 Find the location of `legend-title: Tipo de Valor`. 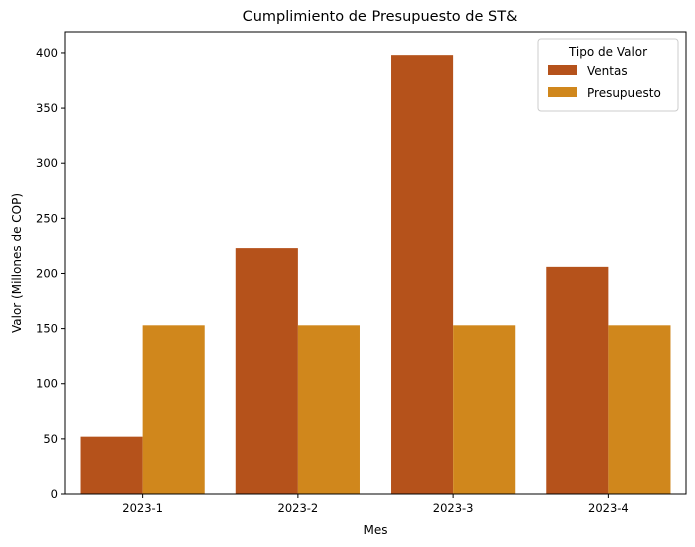

legend-title: Tipo de Valor is located at coordinates (607, 52).